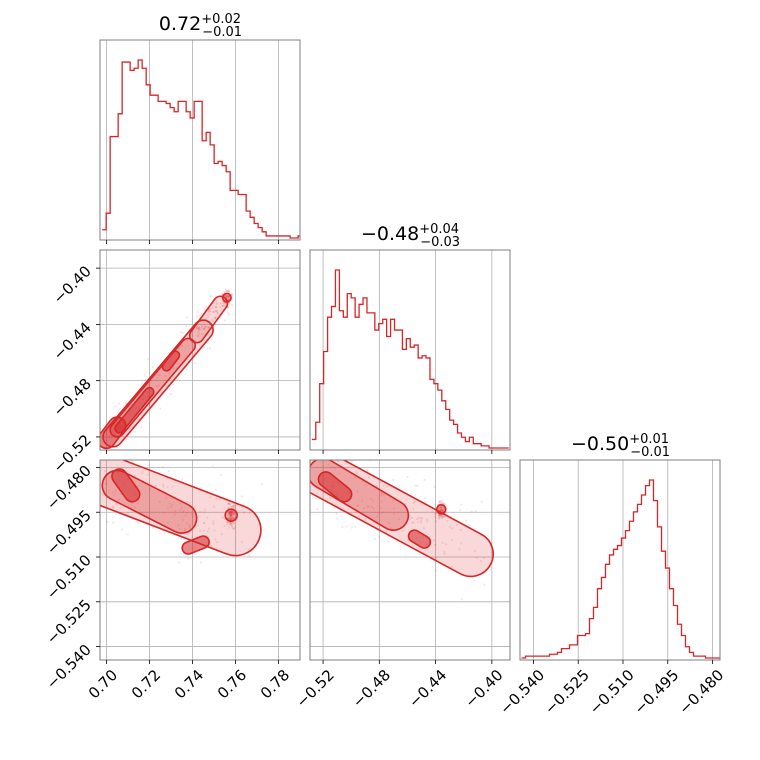  Describe the element at coordinates (189, 684) in the screenshot. I see `x-tick-label: 0.74` at that location.